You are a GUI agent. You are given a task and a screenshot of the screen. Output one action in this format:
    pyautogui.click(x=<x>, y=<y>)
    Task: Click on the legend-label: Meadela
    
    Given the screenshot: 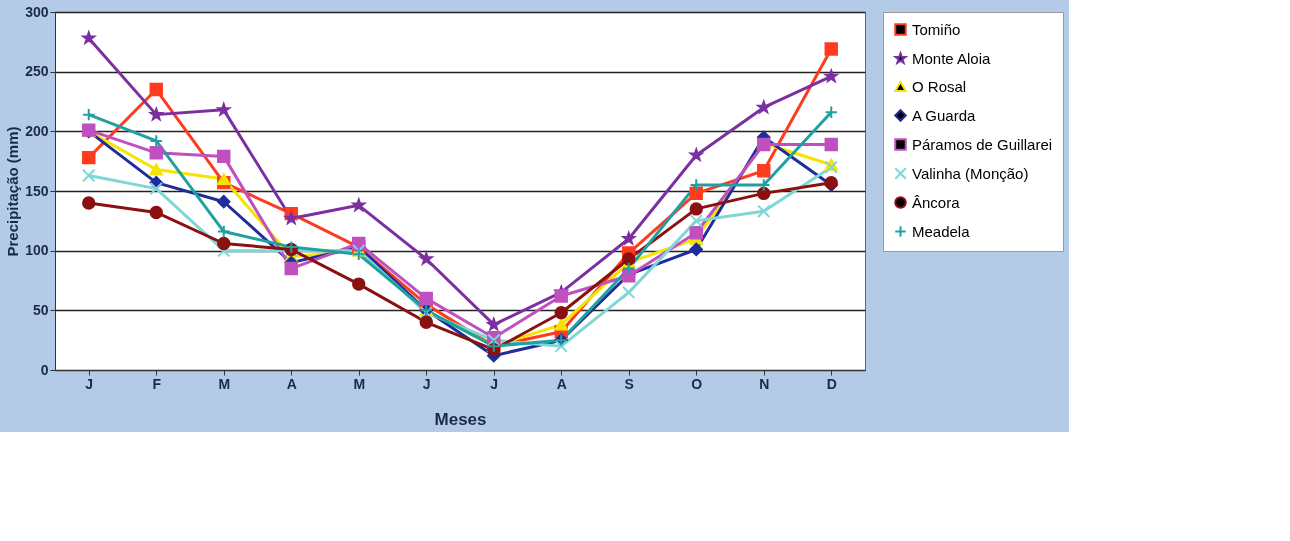 What is the action you would take?
    pyautogui.click(x=941, y=231)
    